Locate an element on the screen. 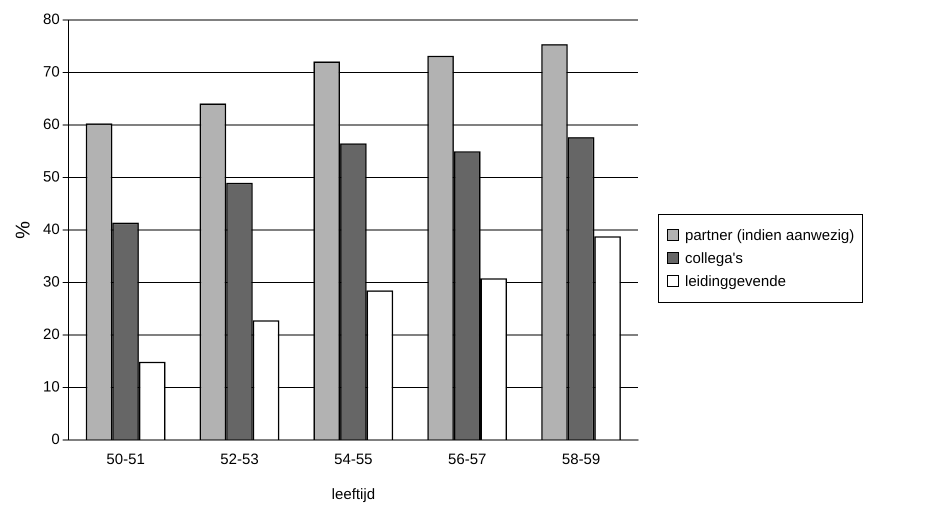  x-axis-title: leeftijd is located at coordinates (354, 495).